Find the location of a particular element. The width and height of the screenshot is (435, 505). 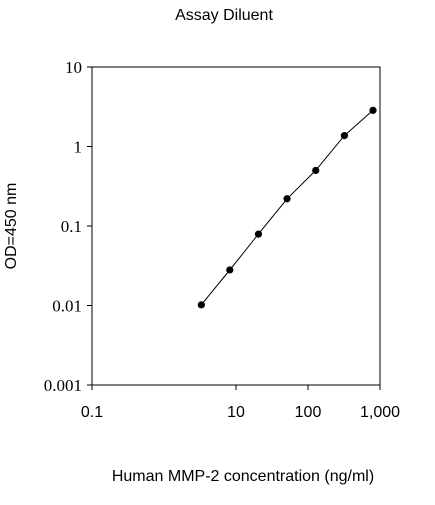

y-tick-label: 0.001 is located at coordinates (63, 385).